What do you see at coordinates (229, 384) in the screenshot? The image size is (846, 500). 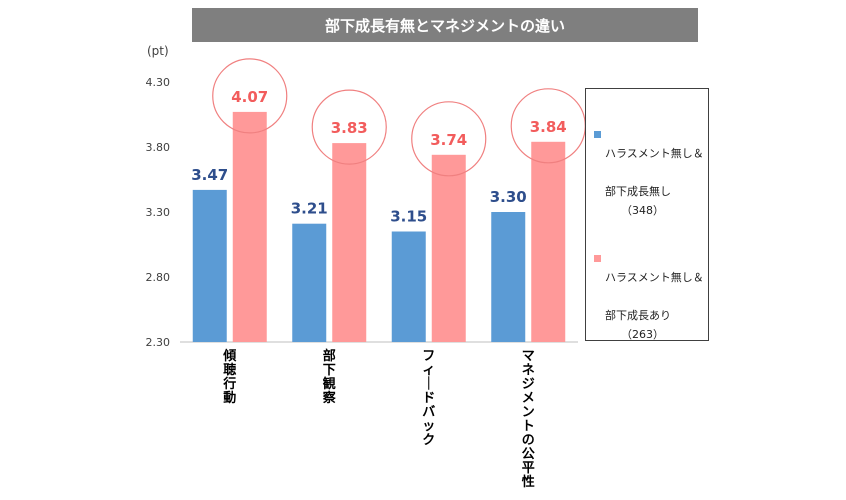 I see `category-label-1-char: 行` at bounding box center [229, 384].